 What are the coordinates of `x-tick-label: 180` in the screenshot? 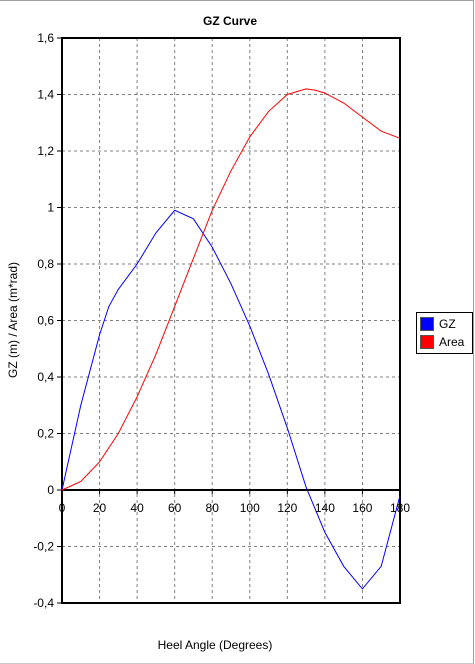 It's located at (400, 508).